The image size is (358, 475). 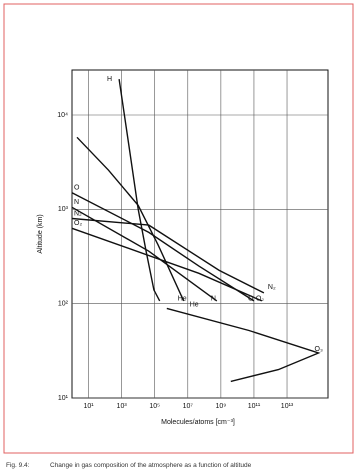 I want to click on x-axis-label: Molecules/atoms [cm⁻³], so click(x=198, y=422).